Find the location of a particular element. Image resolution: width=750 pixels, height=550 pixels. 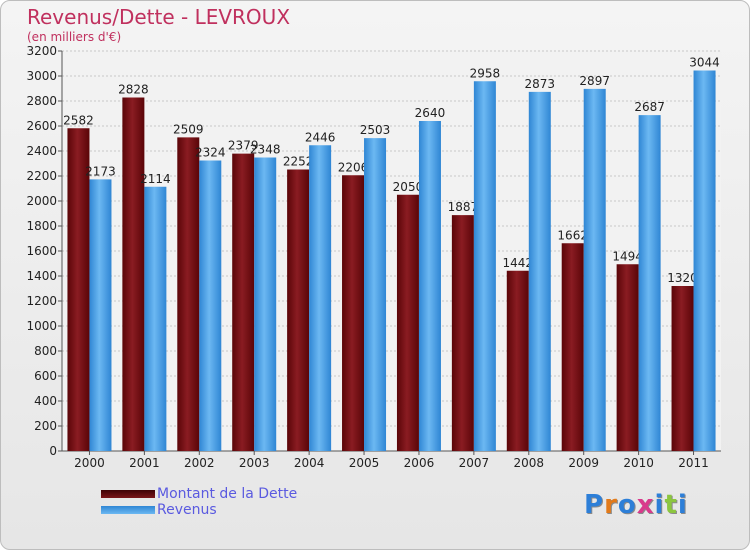

data-label-dette: 2050 is located at coordinates (408, 187).